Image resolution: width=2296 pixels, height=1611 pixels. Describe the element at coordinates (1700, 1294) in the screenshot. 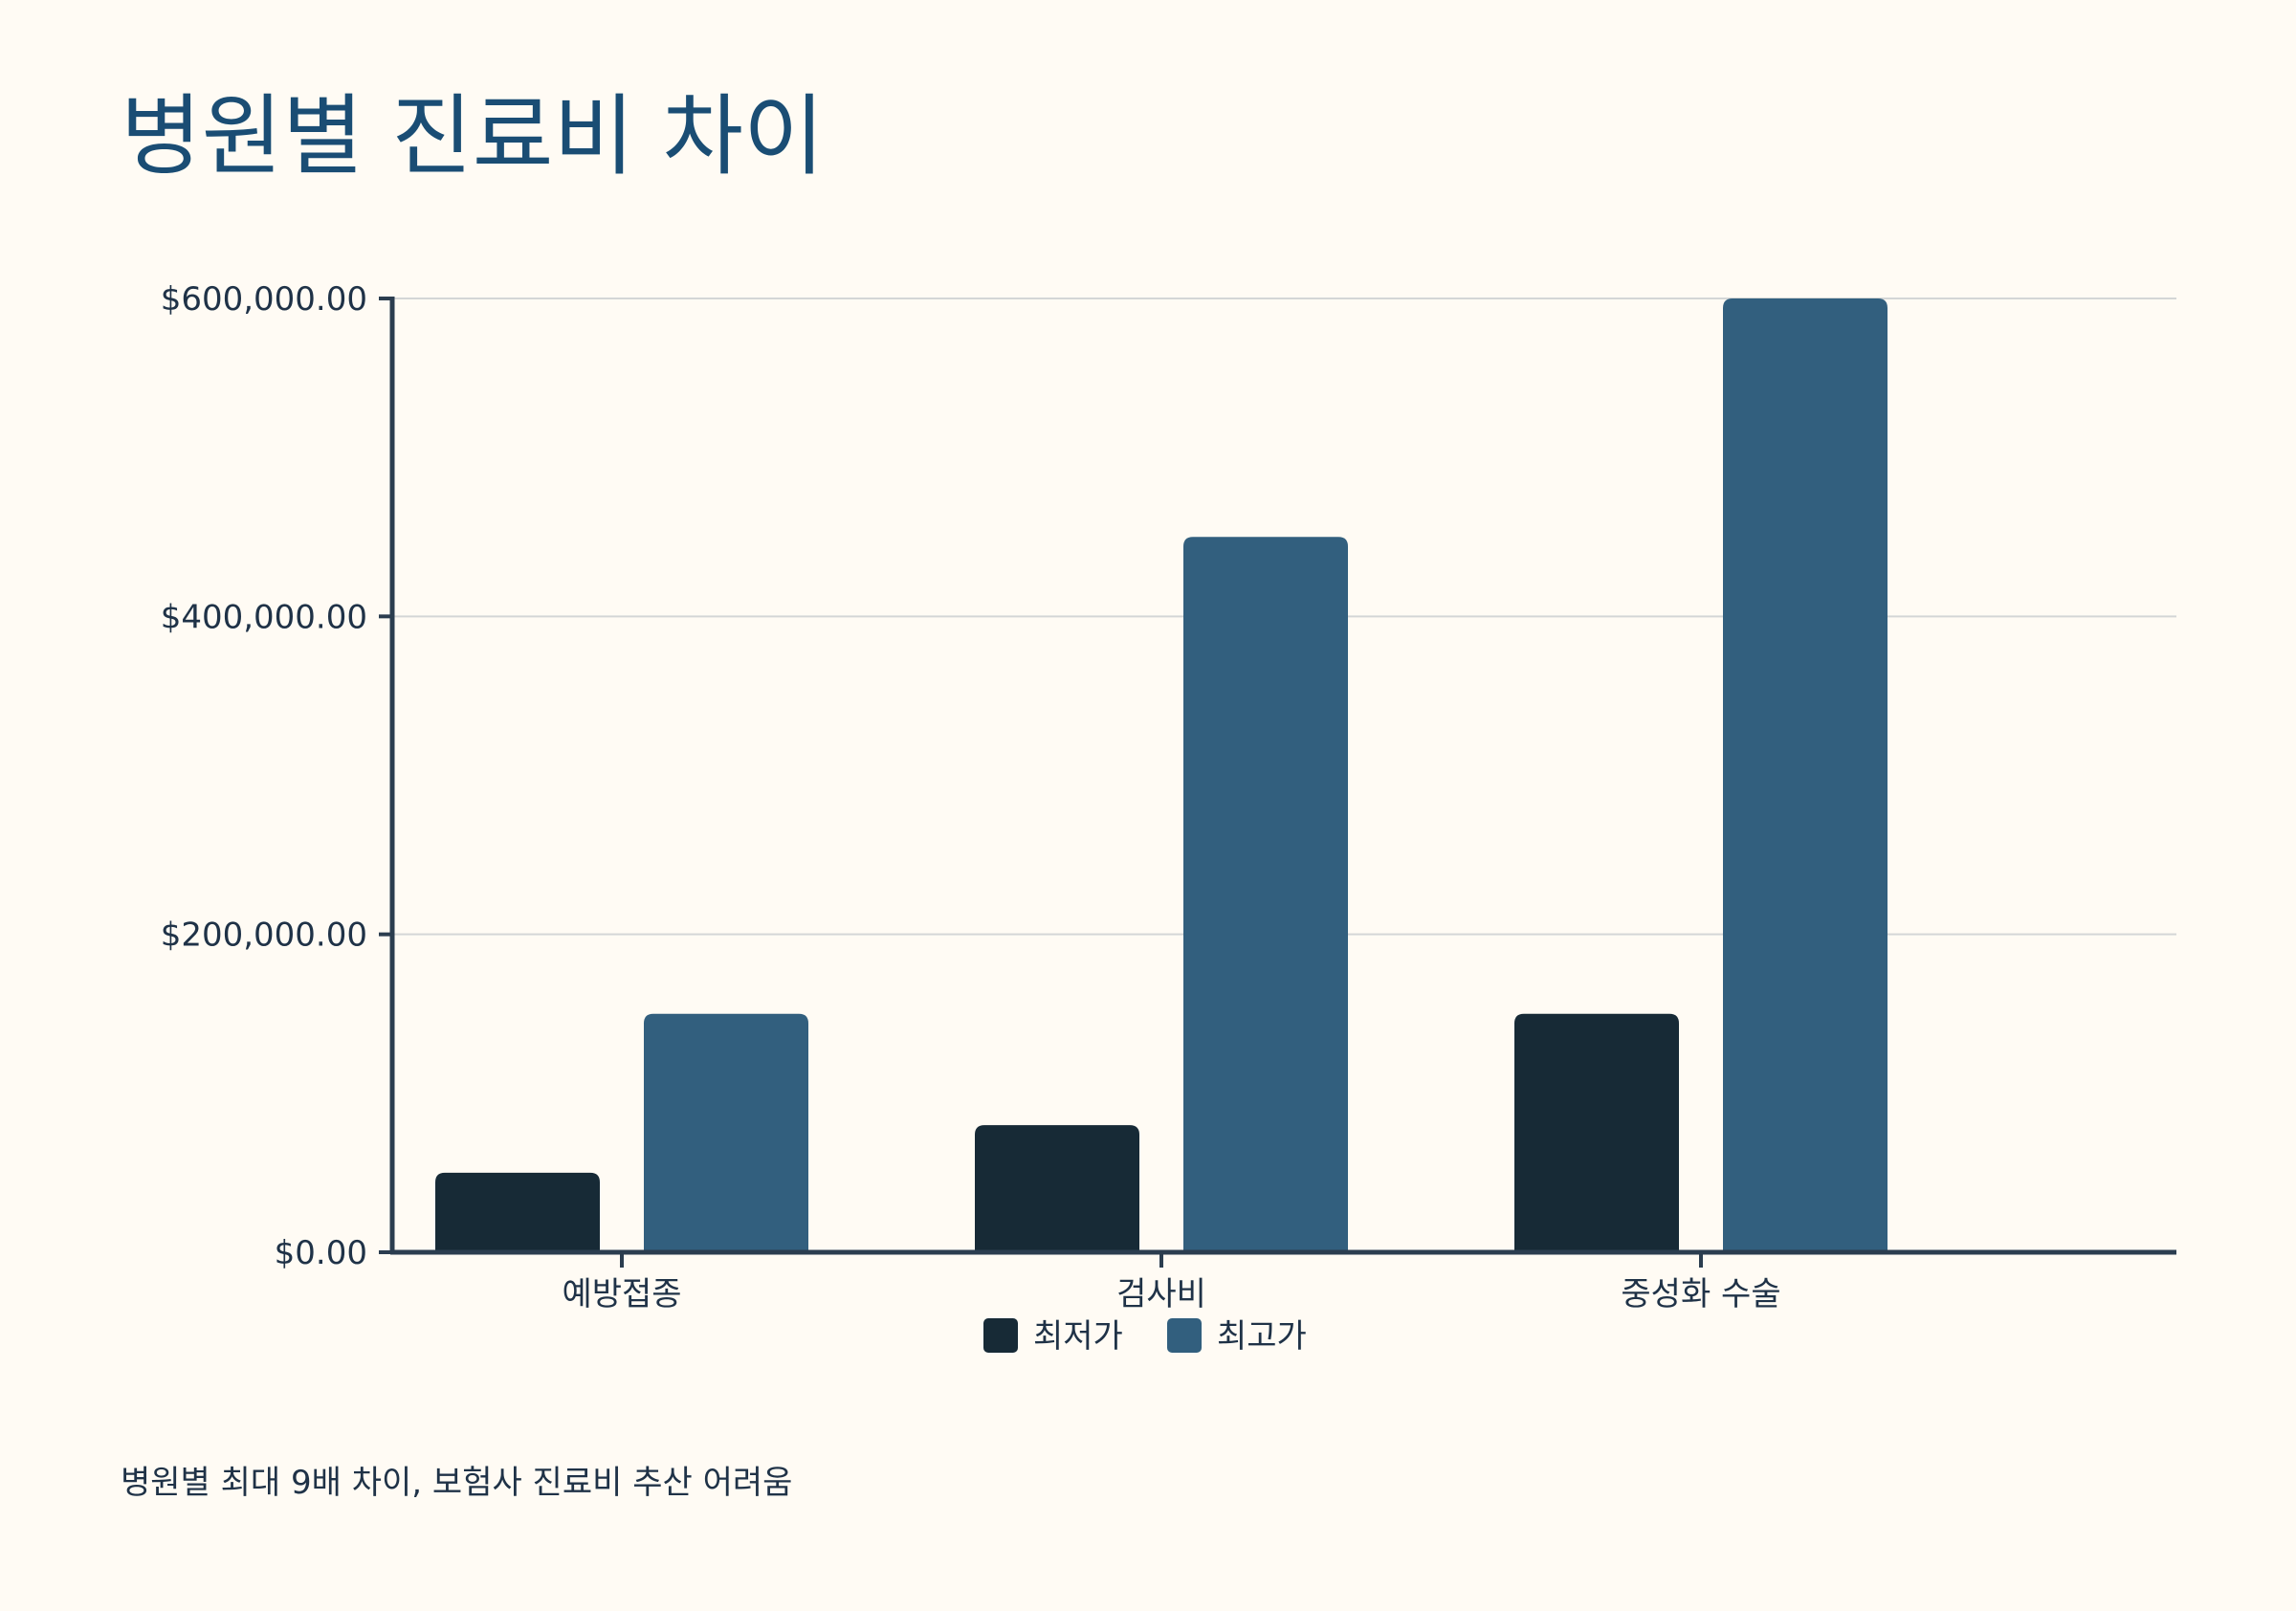

I see `x-tick-label: 중성화 수술` at that location.